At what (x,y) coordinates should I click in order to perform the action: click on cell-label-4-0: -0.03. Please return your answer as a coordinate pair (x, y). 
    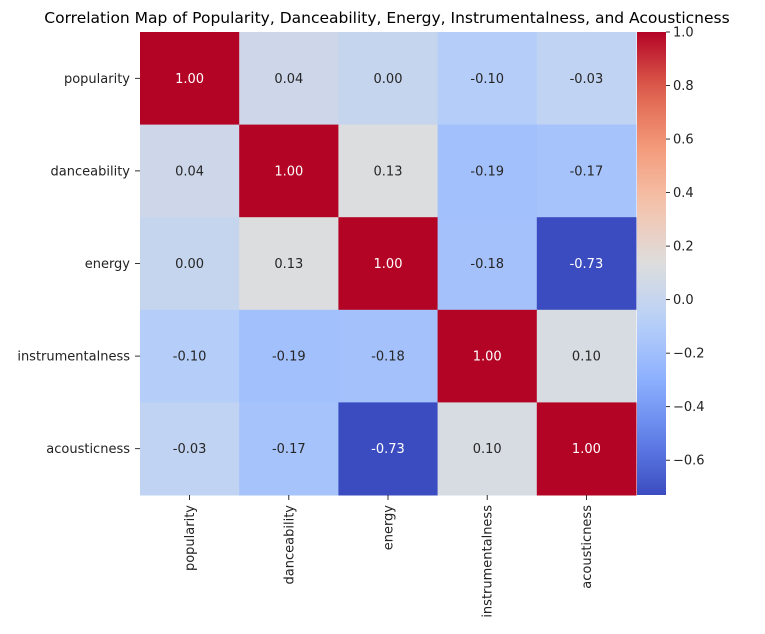
    Looking at the image, I should click on (190, 449).